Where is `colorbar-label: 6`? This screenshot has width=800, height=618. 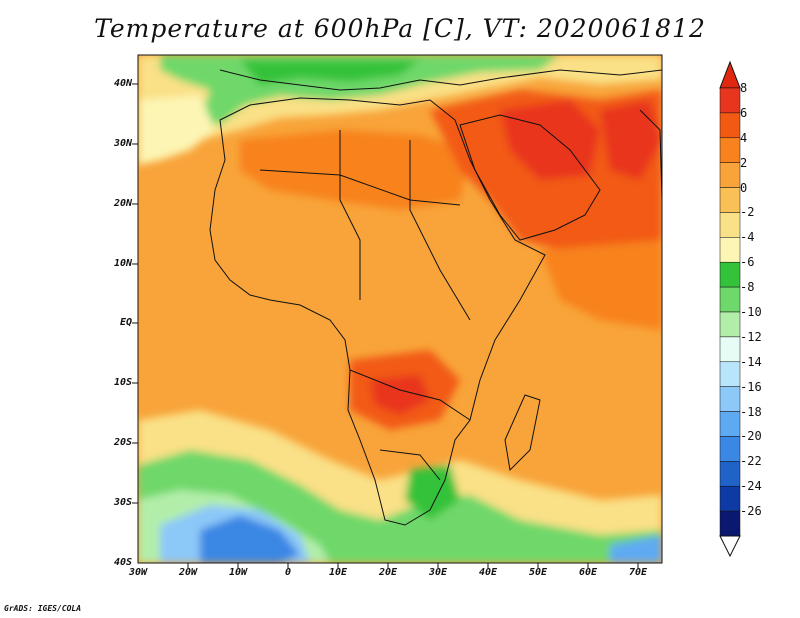
colorbar-label: 6 is located at coordinates (744, 112).